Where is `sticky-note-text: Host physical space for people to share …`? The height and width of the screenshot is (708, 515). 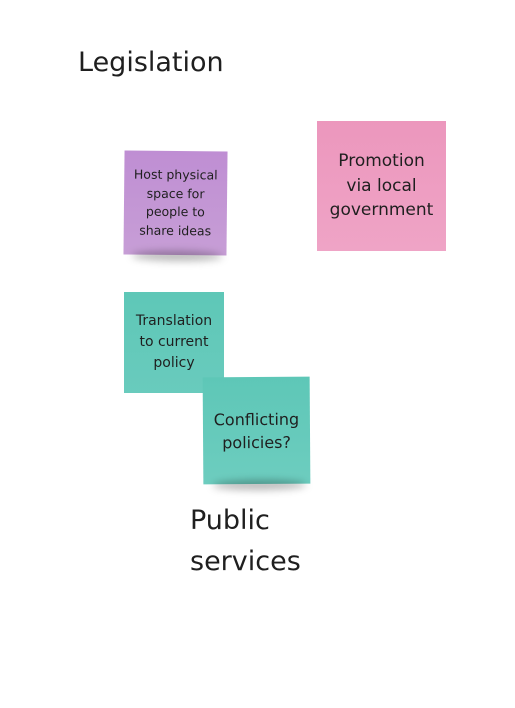
sticky-note-text: Host physical space for people to share … is located at coordinates (175, 202).